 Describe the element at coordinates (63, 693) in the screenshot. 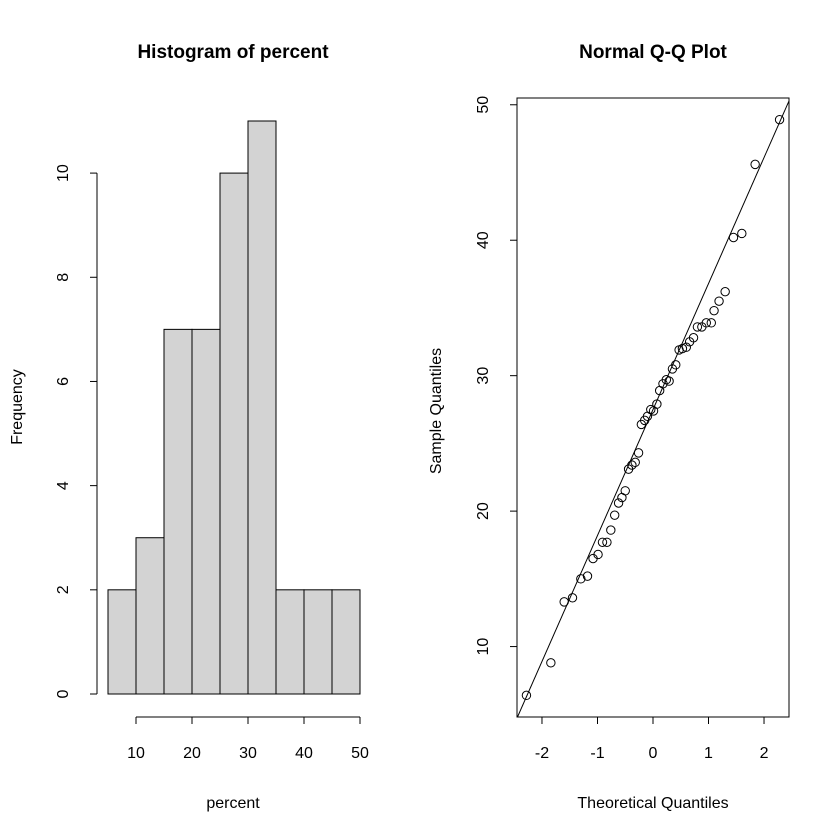

I see `histogram-y-tick-label: 0` at that location.